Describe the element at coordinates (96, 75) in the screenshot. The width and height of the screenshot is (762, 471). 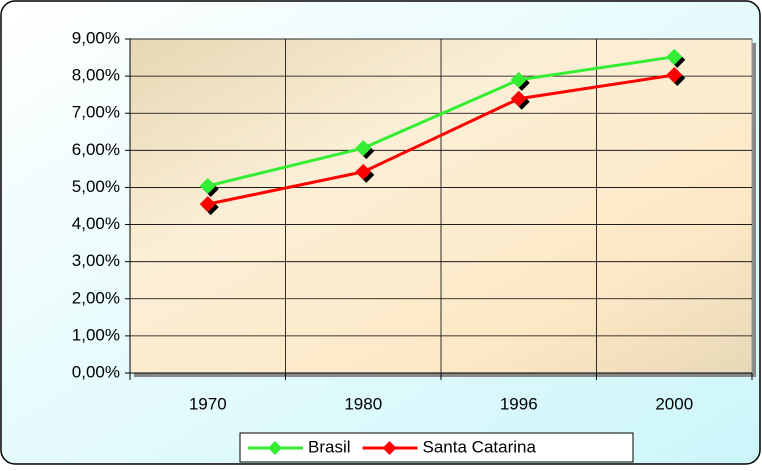
I see `y-tick-label: 8,00%` at that location.